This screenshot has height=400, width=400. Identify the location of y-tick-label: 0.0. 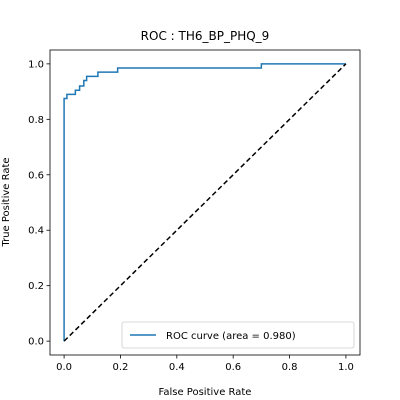
(36, 342).